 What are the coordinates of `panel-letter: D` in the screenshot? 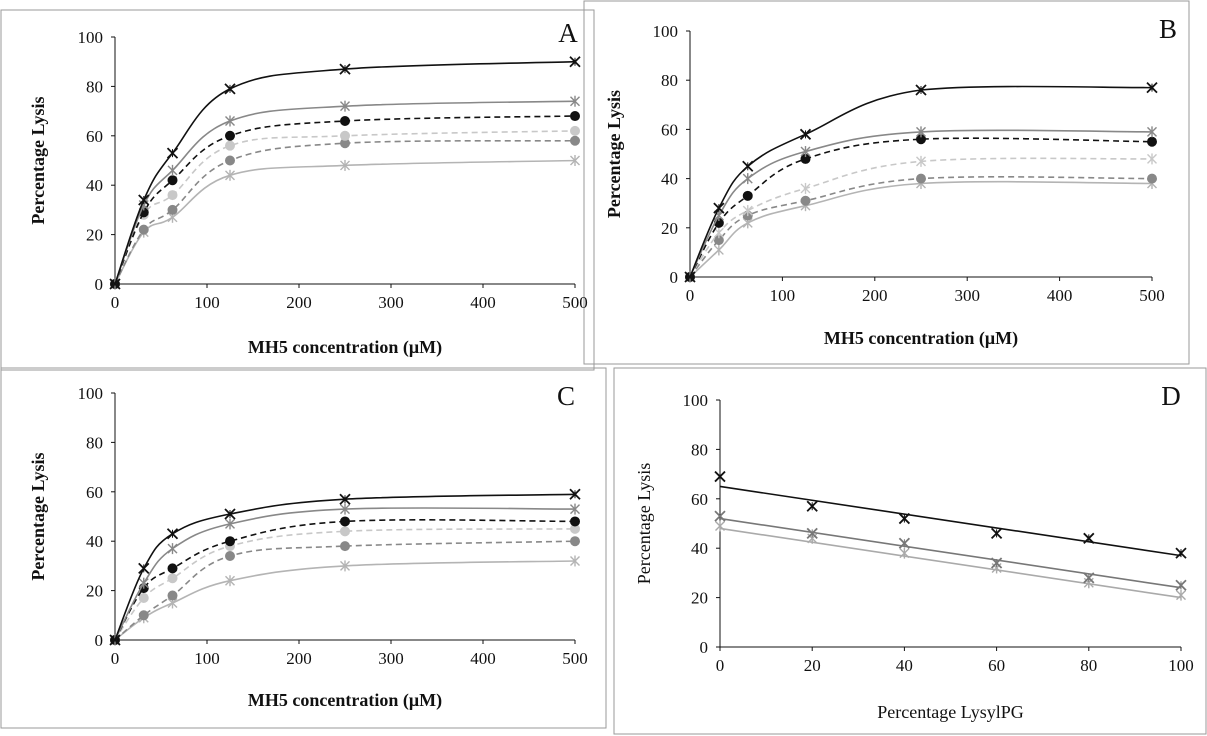 It's located at (1171, 396).